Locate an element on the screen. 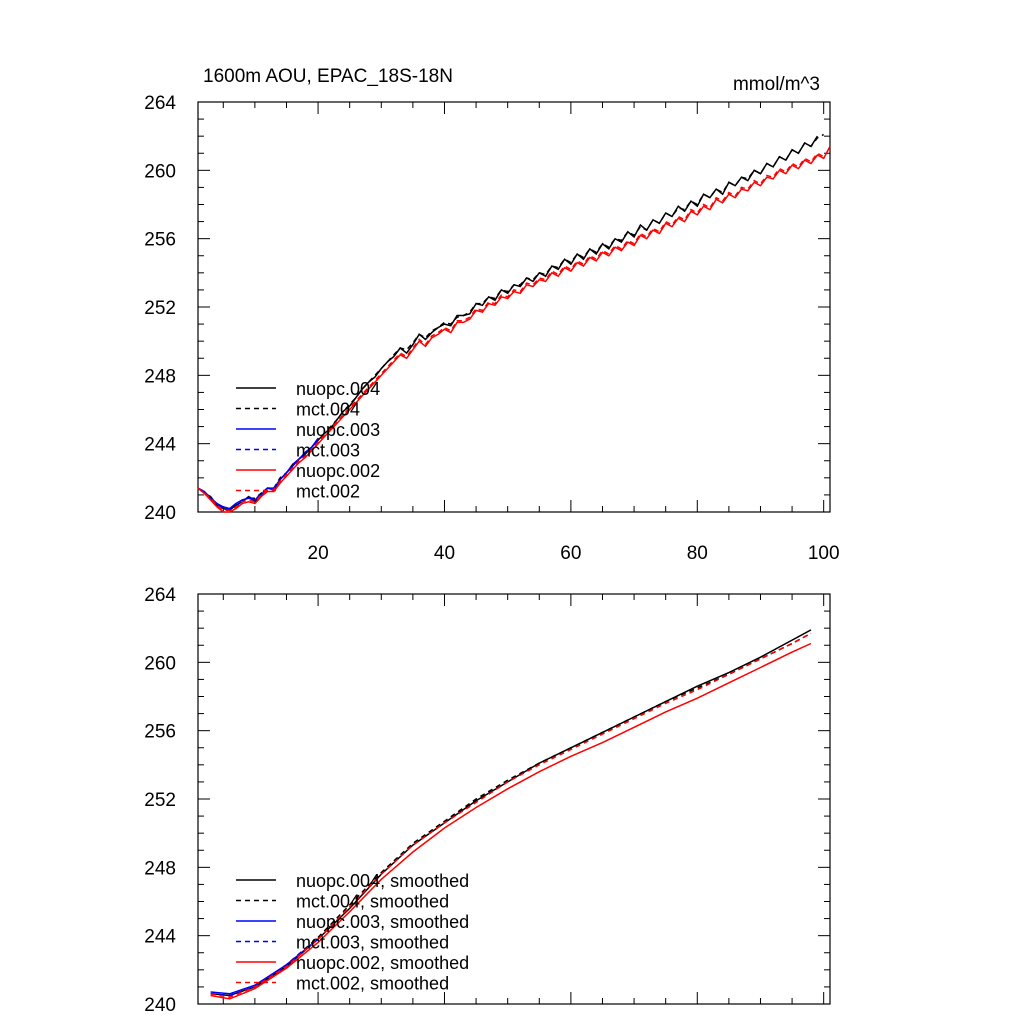 The height and width of the screenshot is (1024, 1024). legend-label: mct.004, smoothed is located at coordinates (372, 902).